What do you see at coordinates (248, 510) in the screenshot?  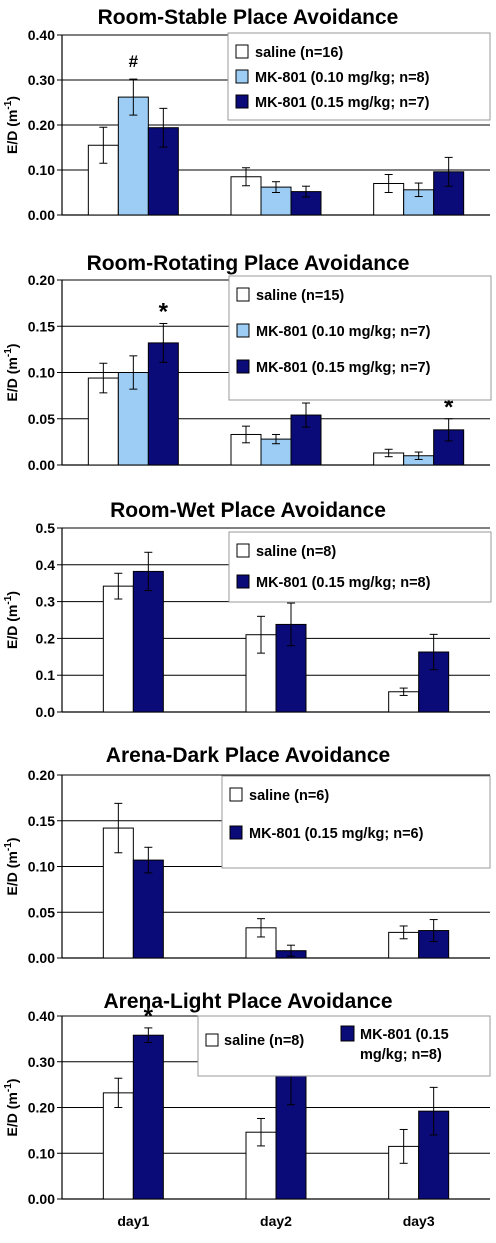 I see `chart-title: Room-Wet Place Avoidance` at bounding box center [248, 510].